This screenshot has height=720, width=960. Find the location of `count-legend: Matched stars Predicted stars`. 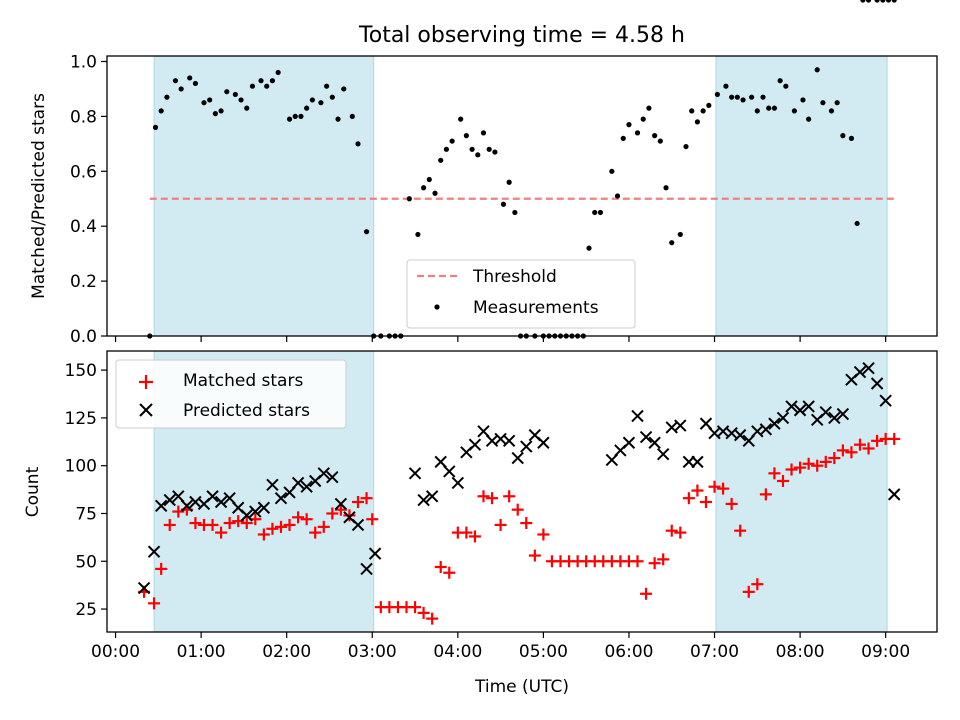

count-legend: Matched stars Predicted stars is located at coordinates (231, 394).